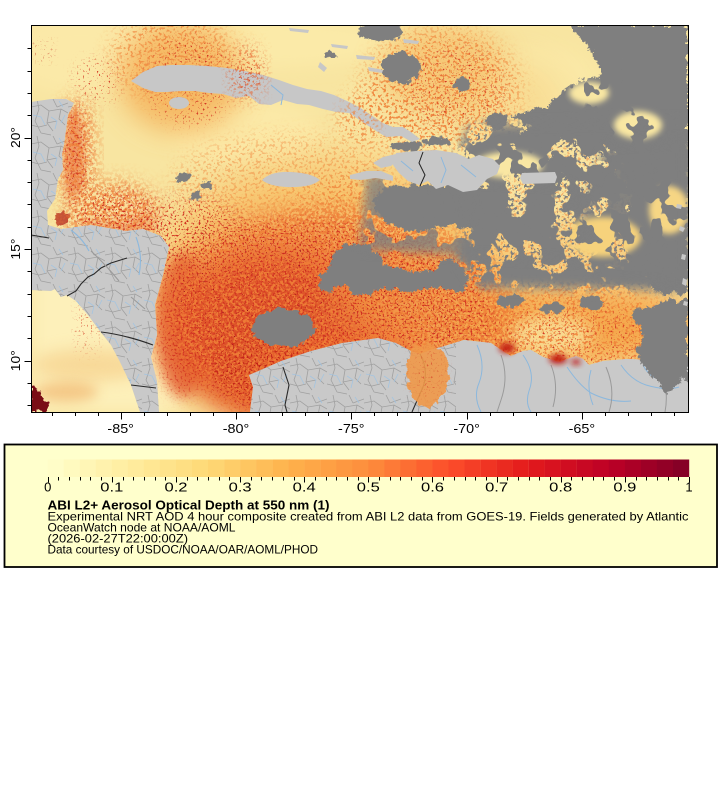  Describe the element at coordinates (351, 428) in the screenshot. I see `svg-text: -75°` at that location.